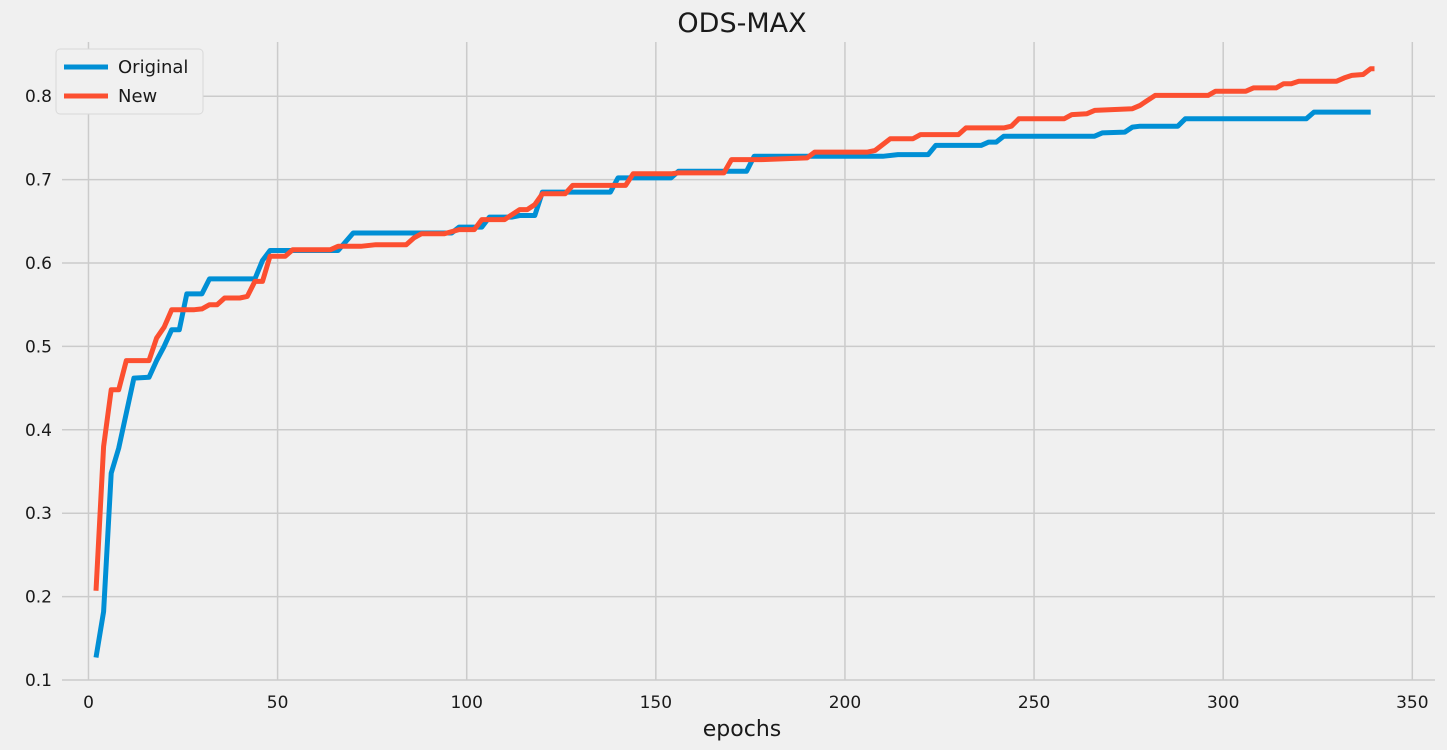 Image resolution: width=1447 pixels, height=750 pixels. What do you see at coordinates (38, 681) in the screenshot?
I see `y-tick-label: 0.1` at bounding box center [38, 681].